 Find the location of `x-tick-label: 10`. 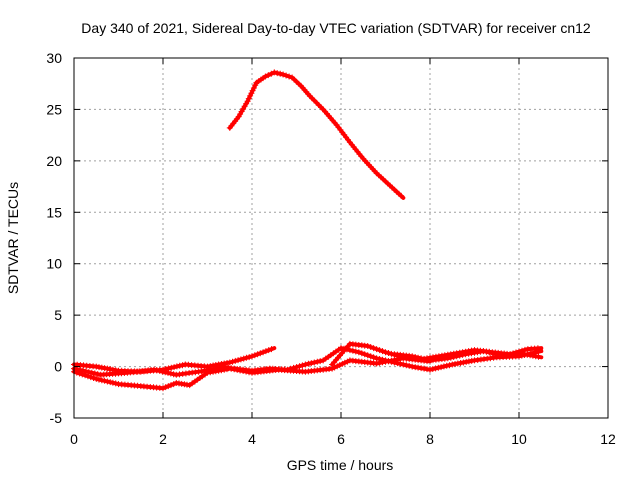

x-tick-label: 10 is located at coordinates (519, 439).